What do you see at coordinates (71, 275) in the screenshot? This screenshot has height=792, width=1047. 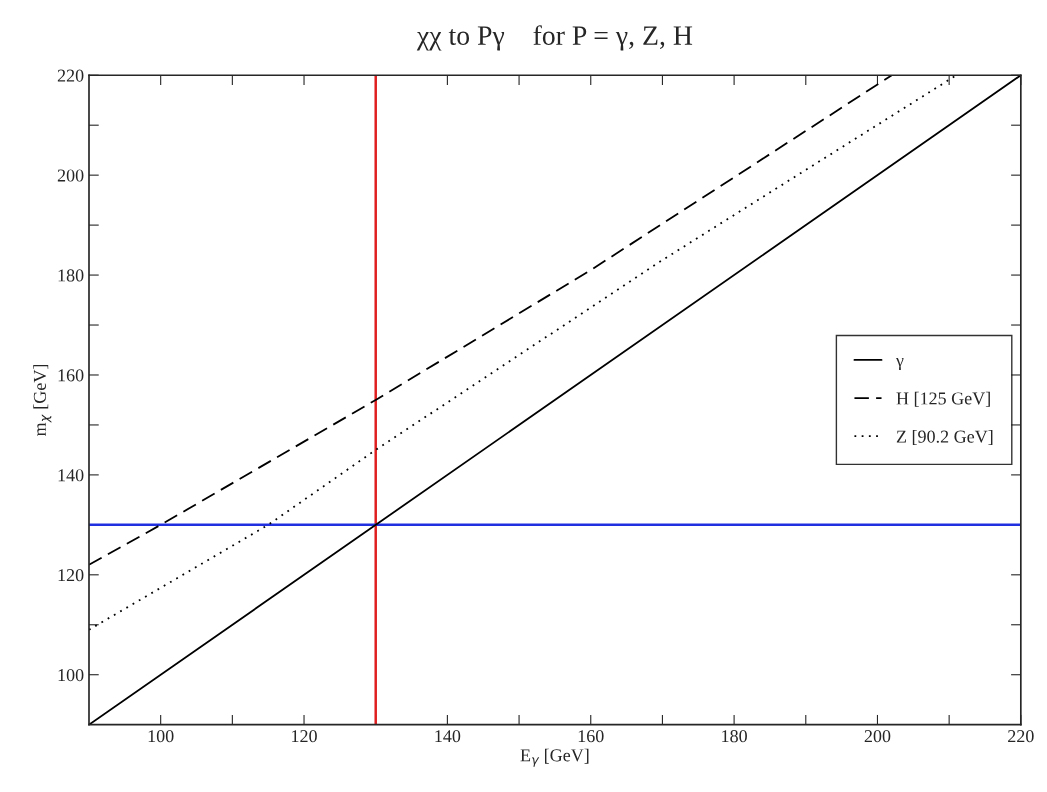 I see `y-tick-label: 180` at bounding box center [71, 275].